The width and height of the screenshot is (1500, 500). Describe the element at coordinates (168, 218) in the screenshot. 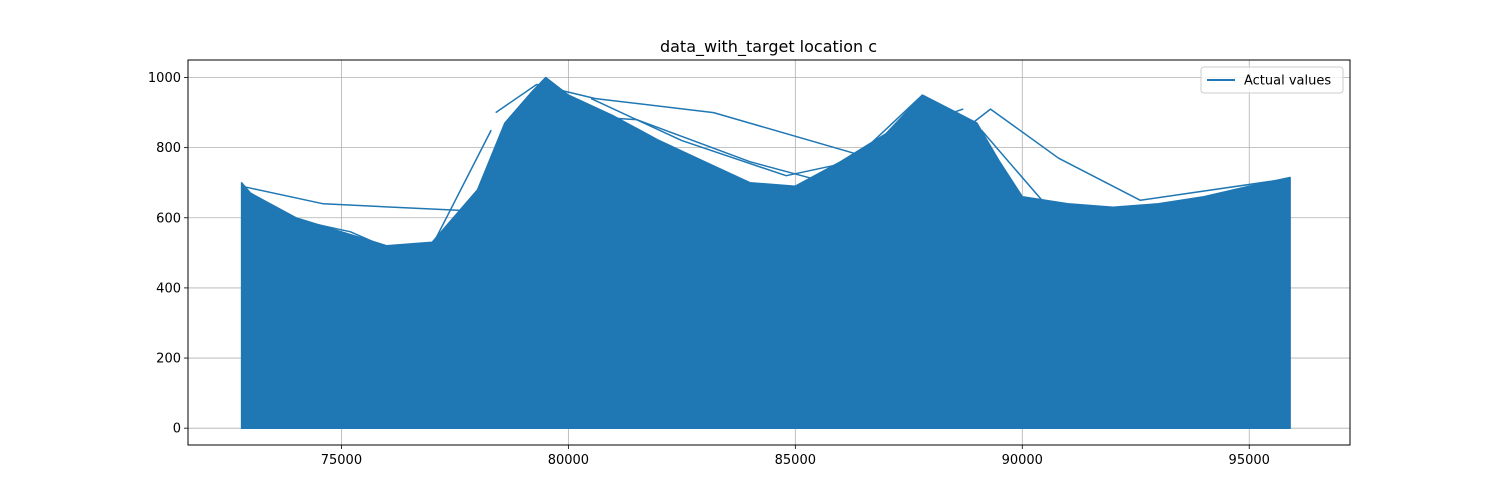

I see `y-tick-label: 600` at that location.